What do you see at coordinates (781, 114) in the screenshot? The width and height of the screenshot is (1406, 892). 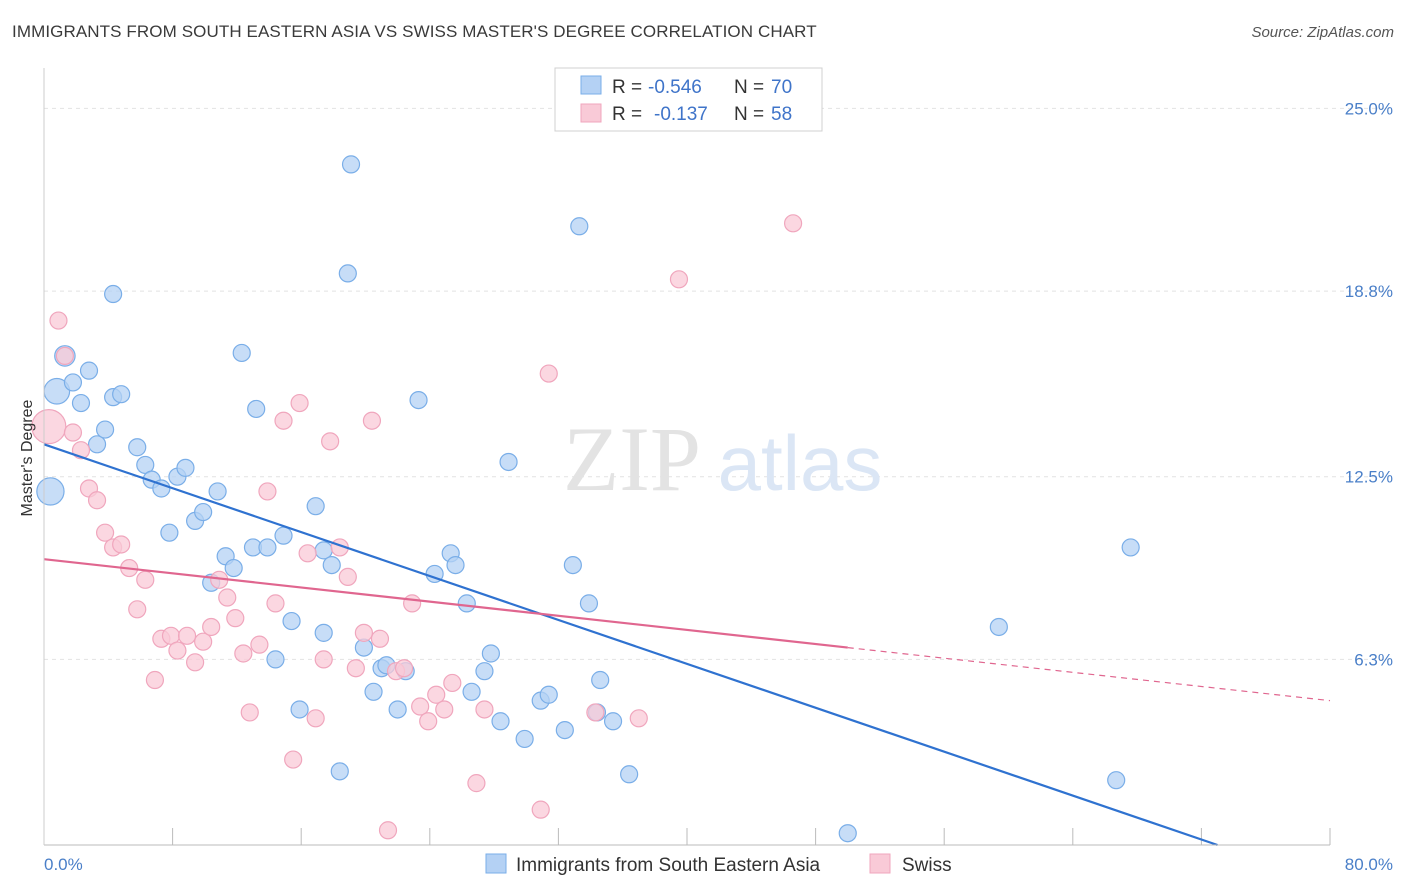 I see `legend-n-value-2: 58` at bounding box center [781, 114].